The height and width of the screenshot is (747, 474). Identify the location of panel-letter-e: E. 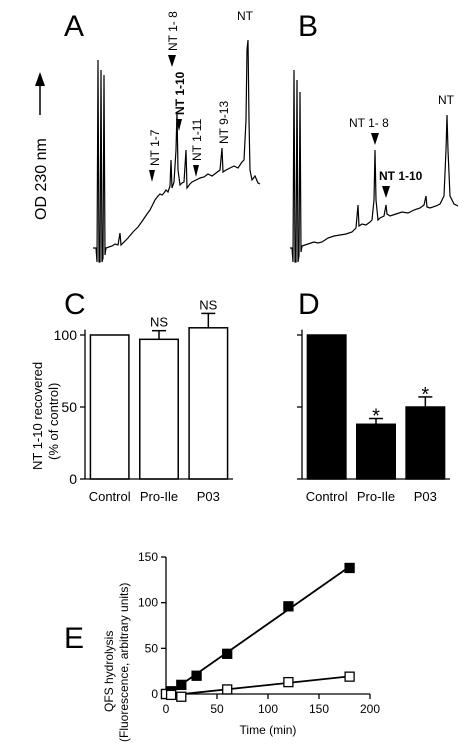
(74, 638).